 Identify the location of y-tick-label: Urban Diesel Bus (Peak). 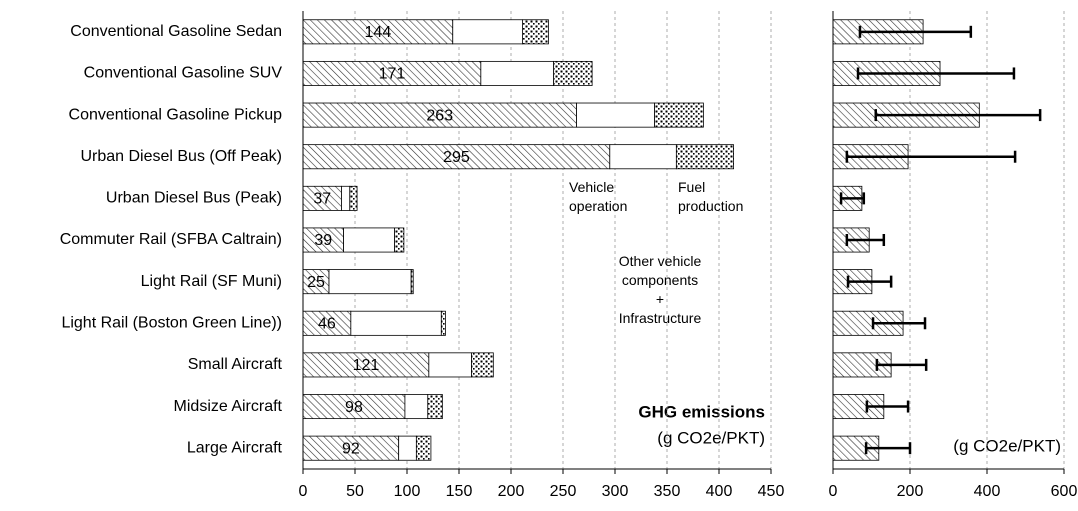
(194, 198).